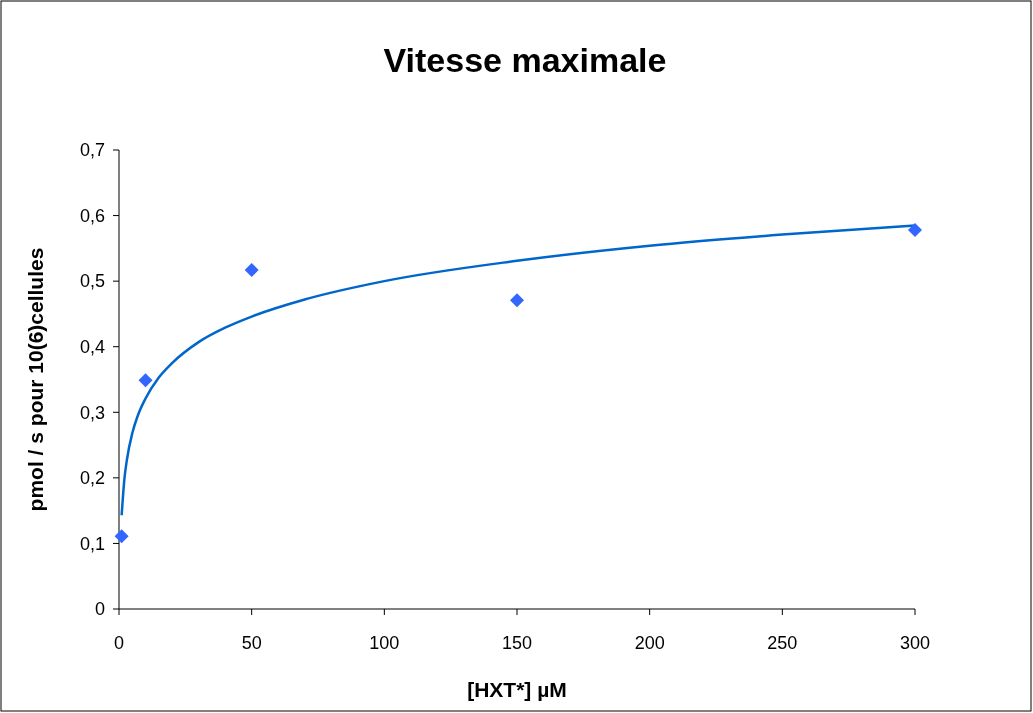 This screenshot has height=713, width=1033. I want to click on y-tick-label: 0,2, so click(92, 478).